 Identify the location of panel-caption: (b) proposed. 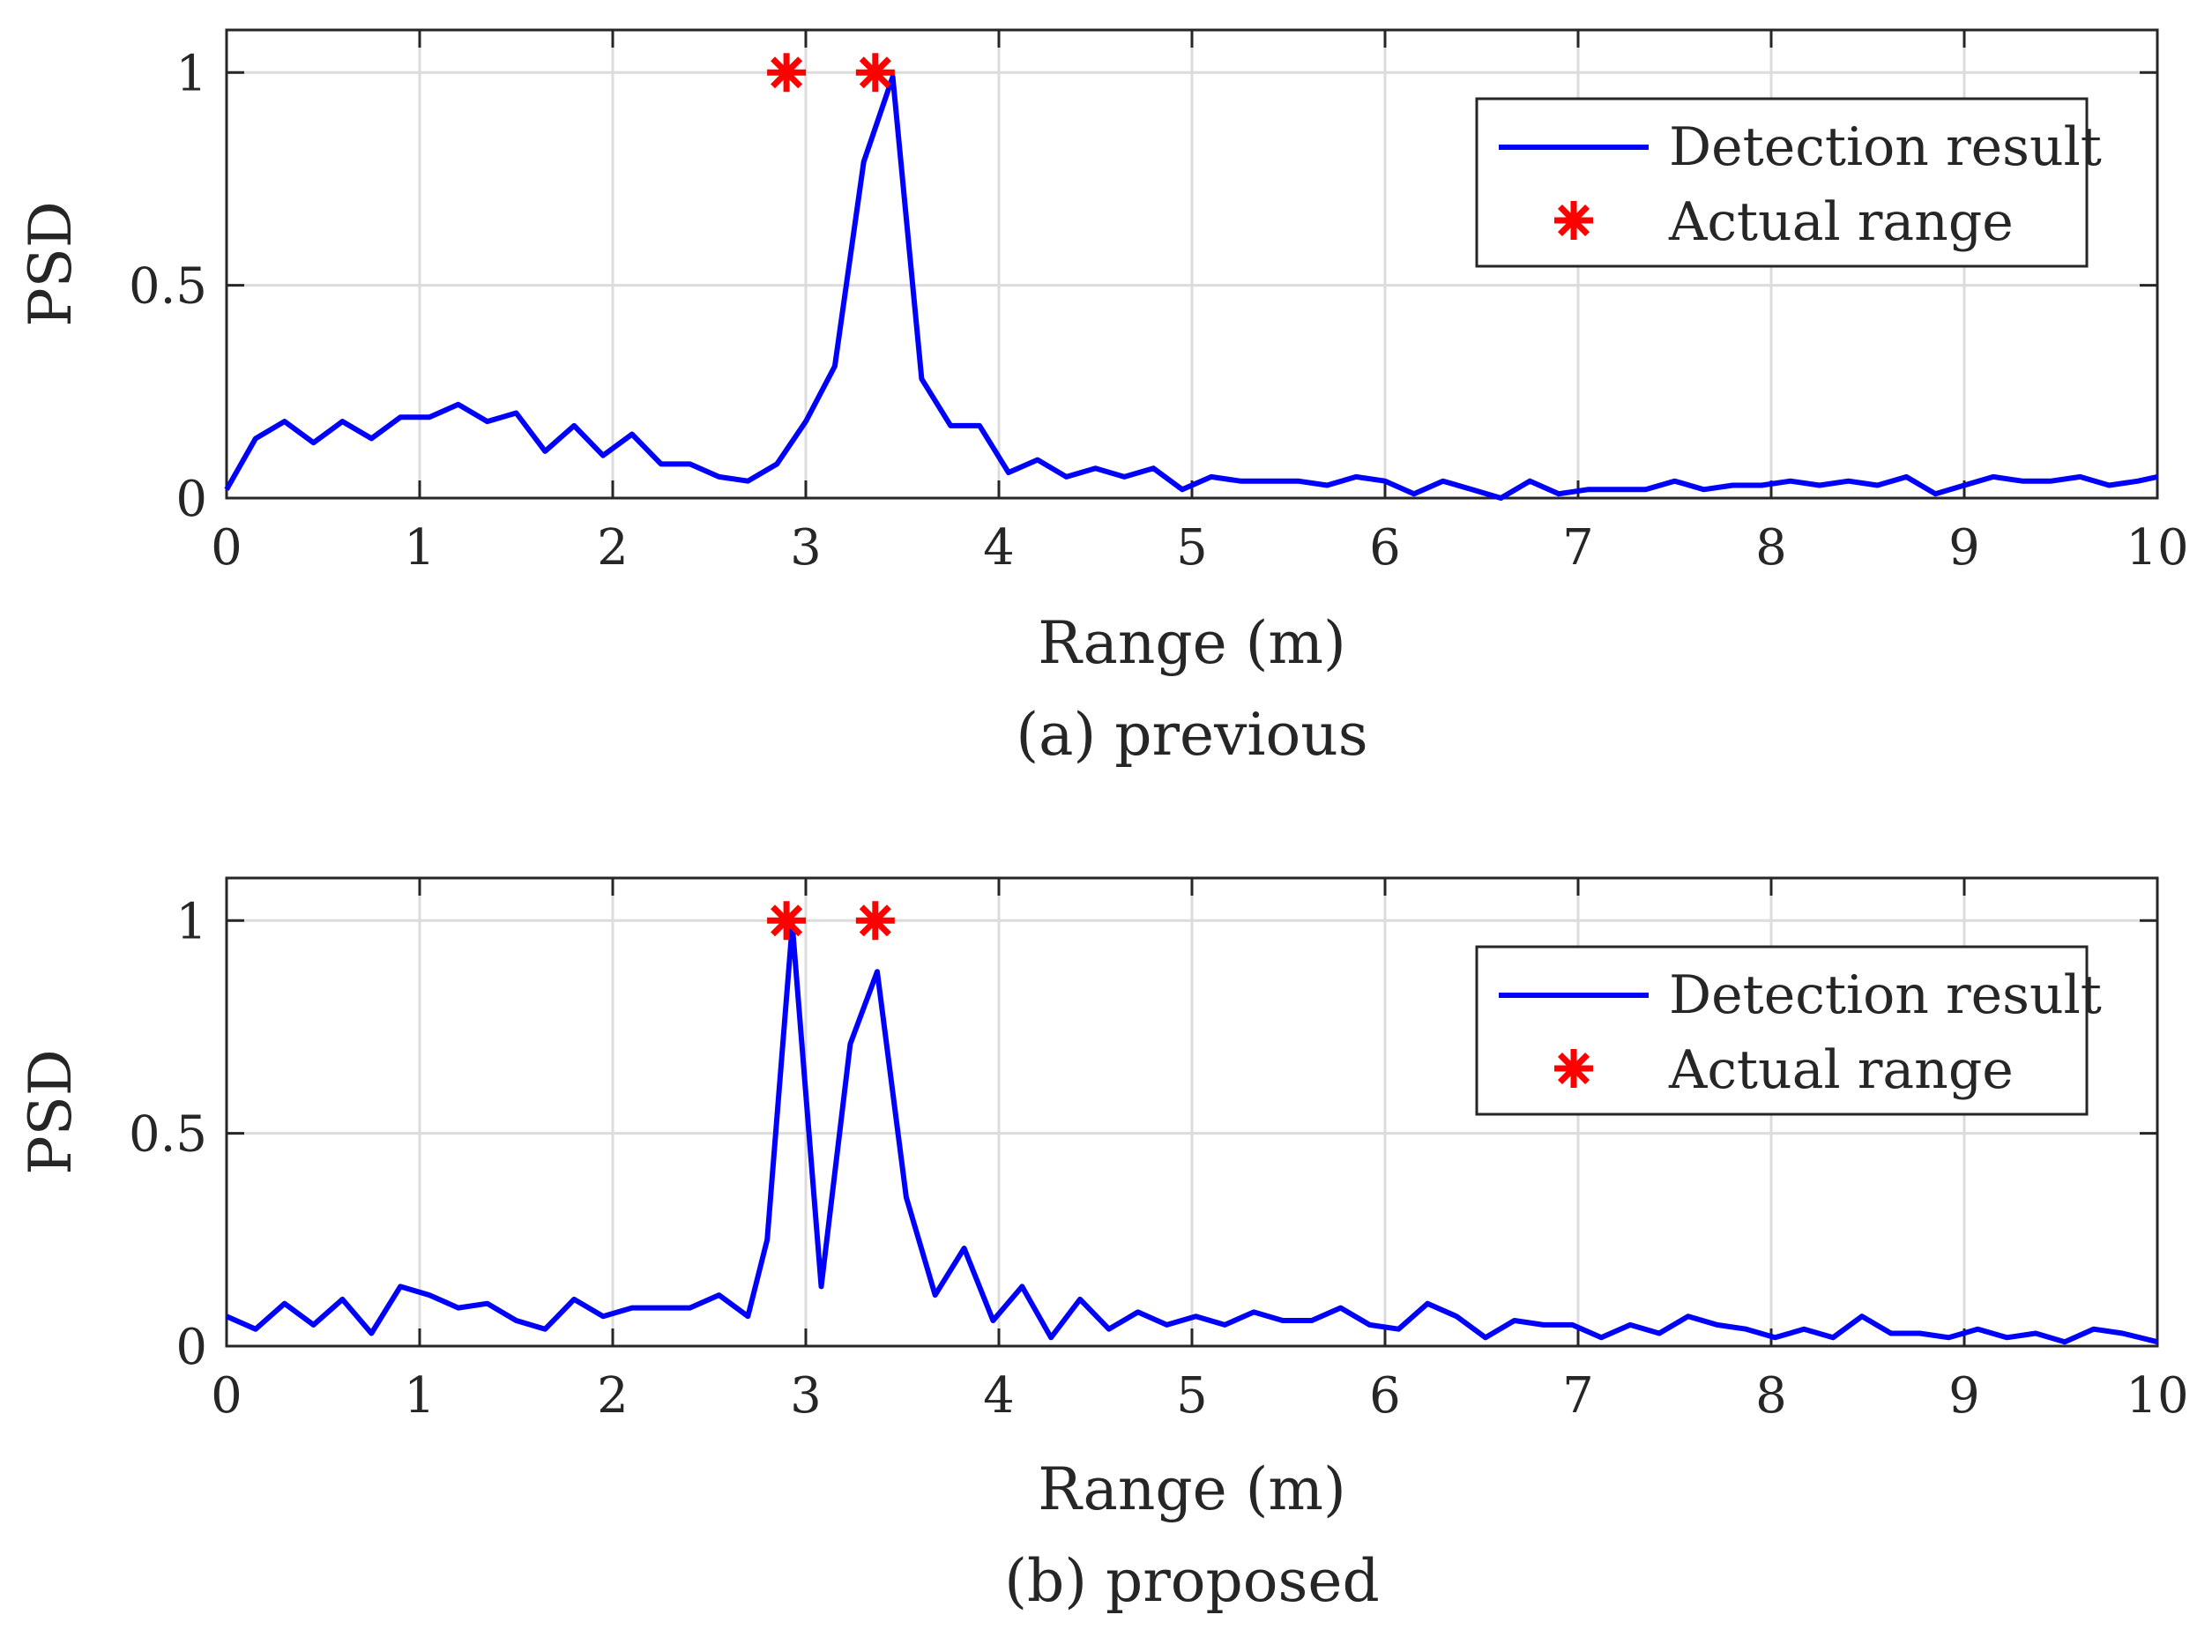
(1191, 1581).